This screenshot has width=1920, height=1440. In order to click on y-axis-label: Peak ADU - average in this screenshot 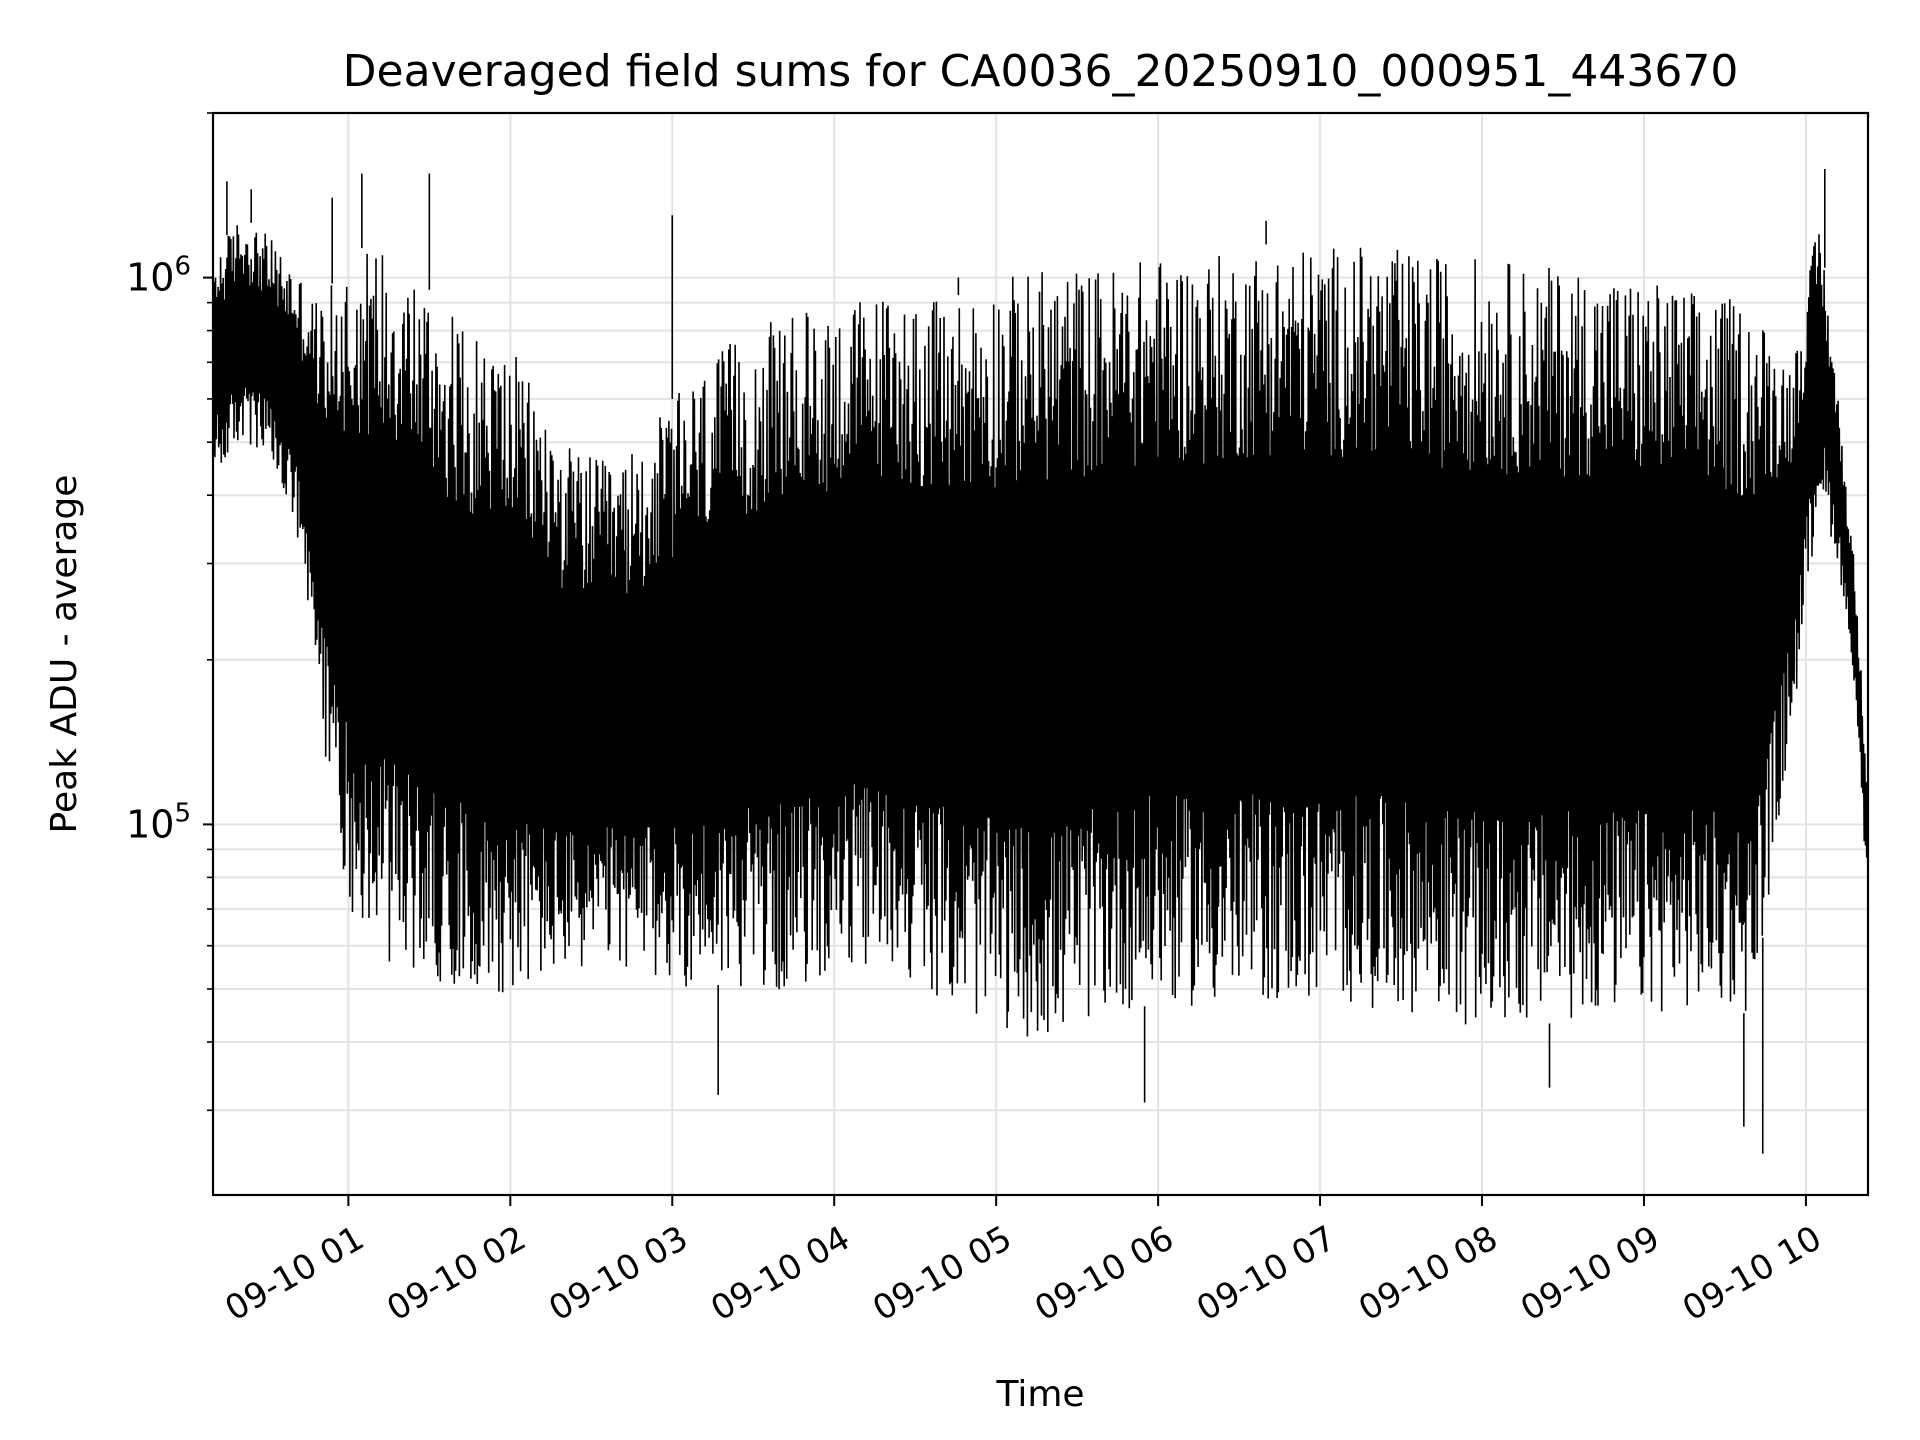, I will do `click(64, 654)`.